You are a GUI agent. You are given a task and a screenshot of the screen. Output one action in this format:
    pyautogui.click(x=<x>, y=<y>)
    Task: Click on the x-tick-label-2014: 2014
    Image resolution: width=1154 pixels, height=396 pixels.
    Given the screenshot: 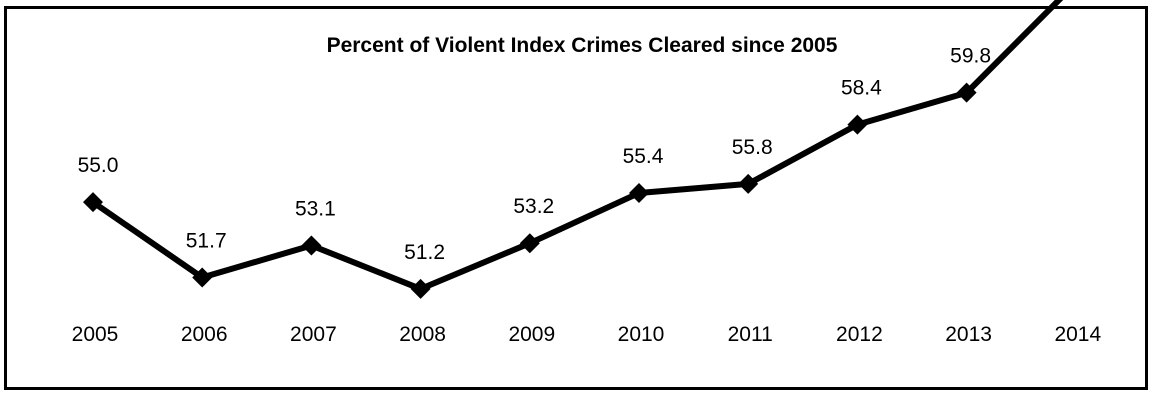 What is the action you would take?
    pyautogui.click(x=1077, y=334)
    